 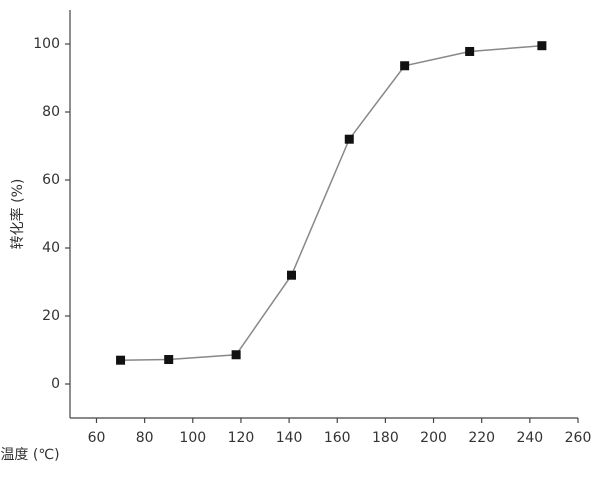 What do you see at coordinates (17, 214) in the screenshot?
I see `y-axis-label: 转化率 (%)` at bounding box center [17, 214].